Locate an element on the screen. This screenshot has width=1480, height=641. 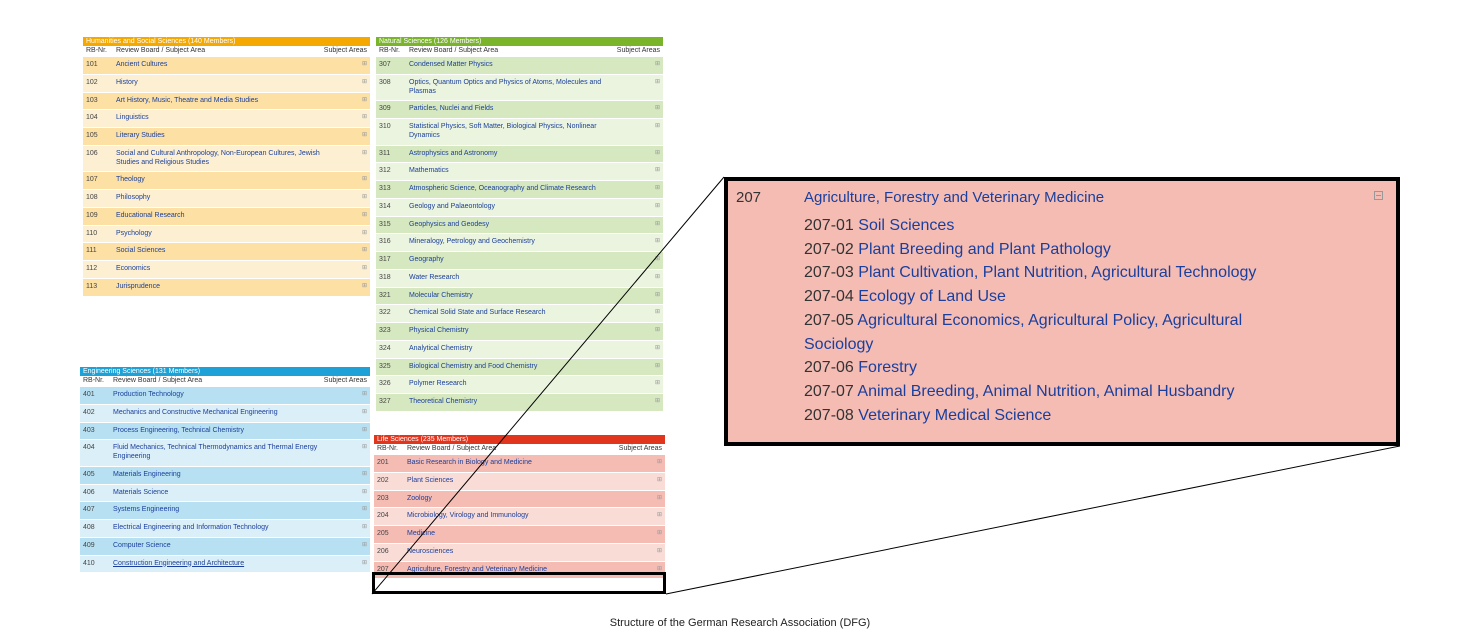
review-board-link: Educational Research is located at coordinates (150, 215).